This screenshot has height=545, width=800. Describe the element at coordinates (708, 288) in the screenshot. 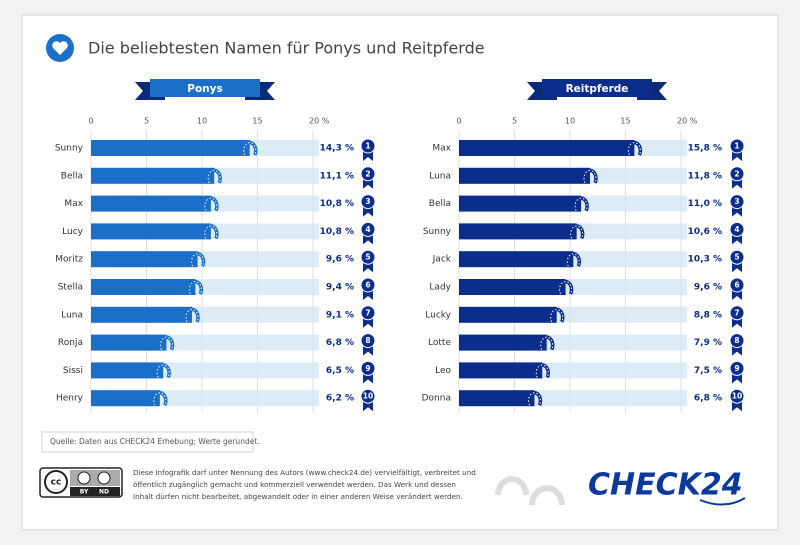

I see `value-label: 9,6 %` at that location.